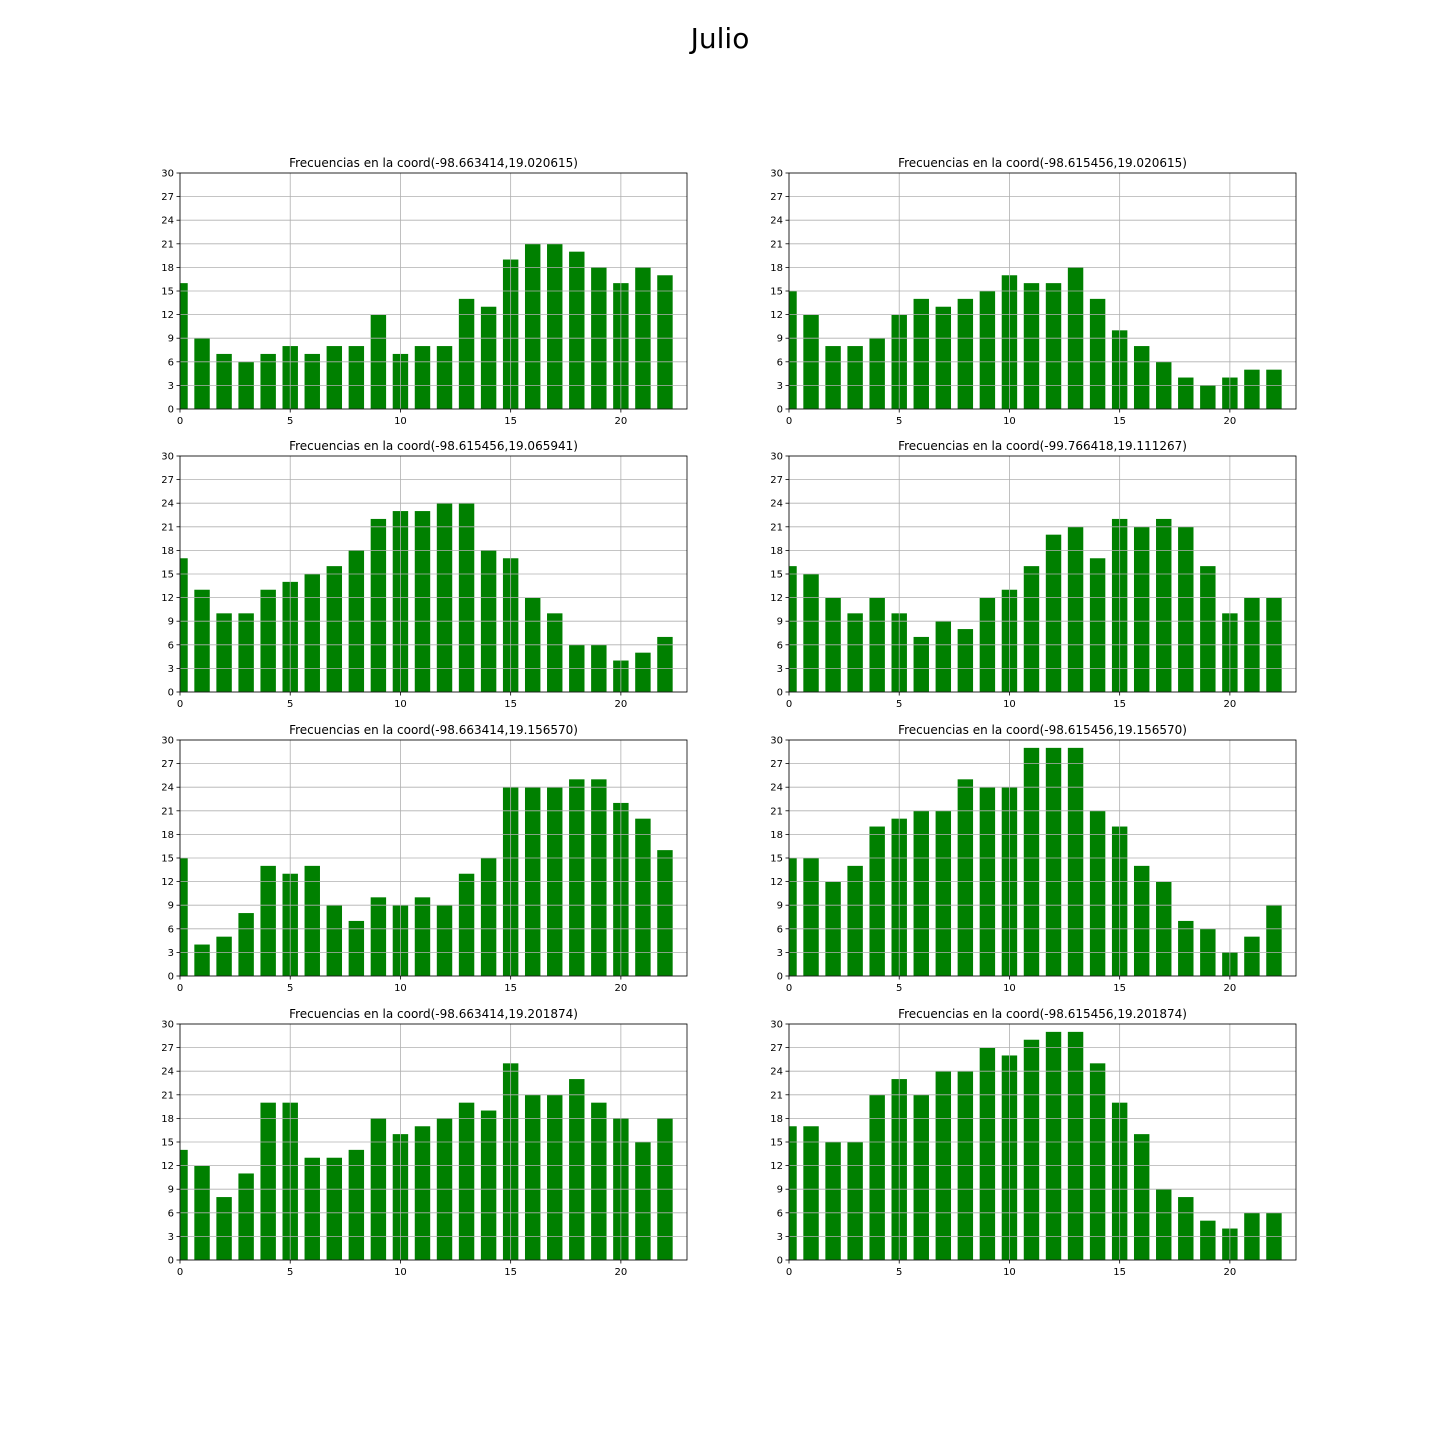 This screenshot has height=1440, width=1440. Describe the element at coordinates (167, 811) in the screenshot. I see `y-tick-label: 21` at that location.